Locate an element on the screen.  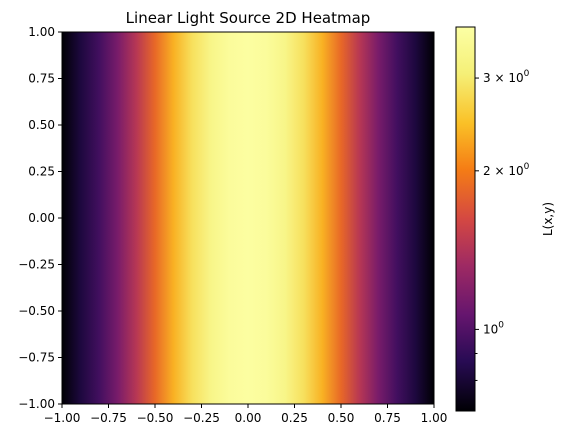
chart-title: Linear Light Source 2D Heatmap is located at coordinates (248, 18).